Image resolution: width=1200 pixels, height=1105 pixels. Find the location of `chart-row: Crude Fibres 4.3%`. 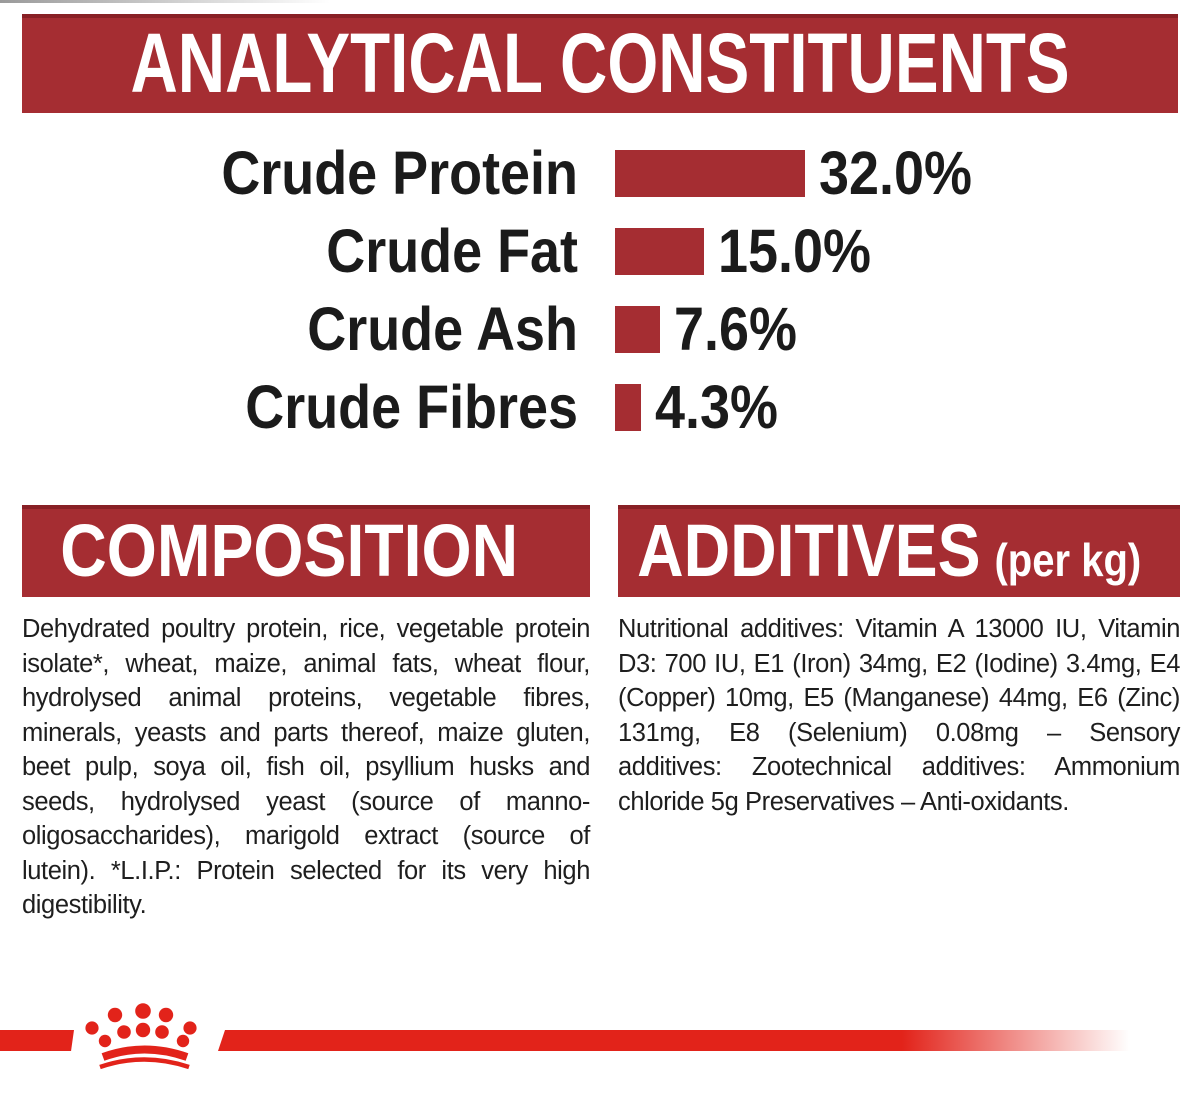

chart-row: Crude Fibres 4.3% is located at coordinates (600, 407).